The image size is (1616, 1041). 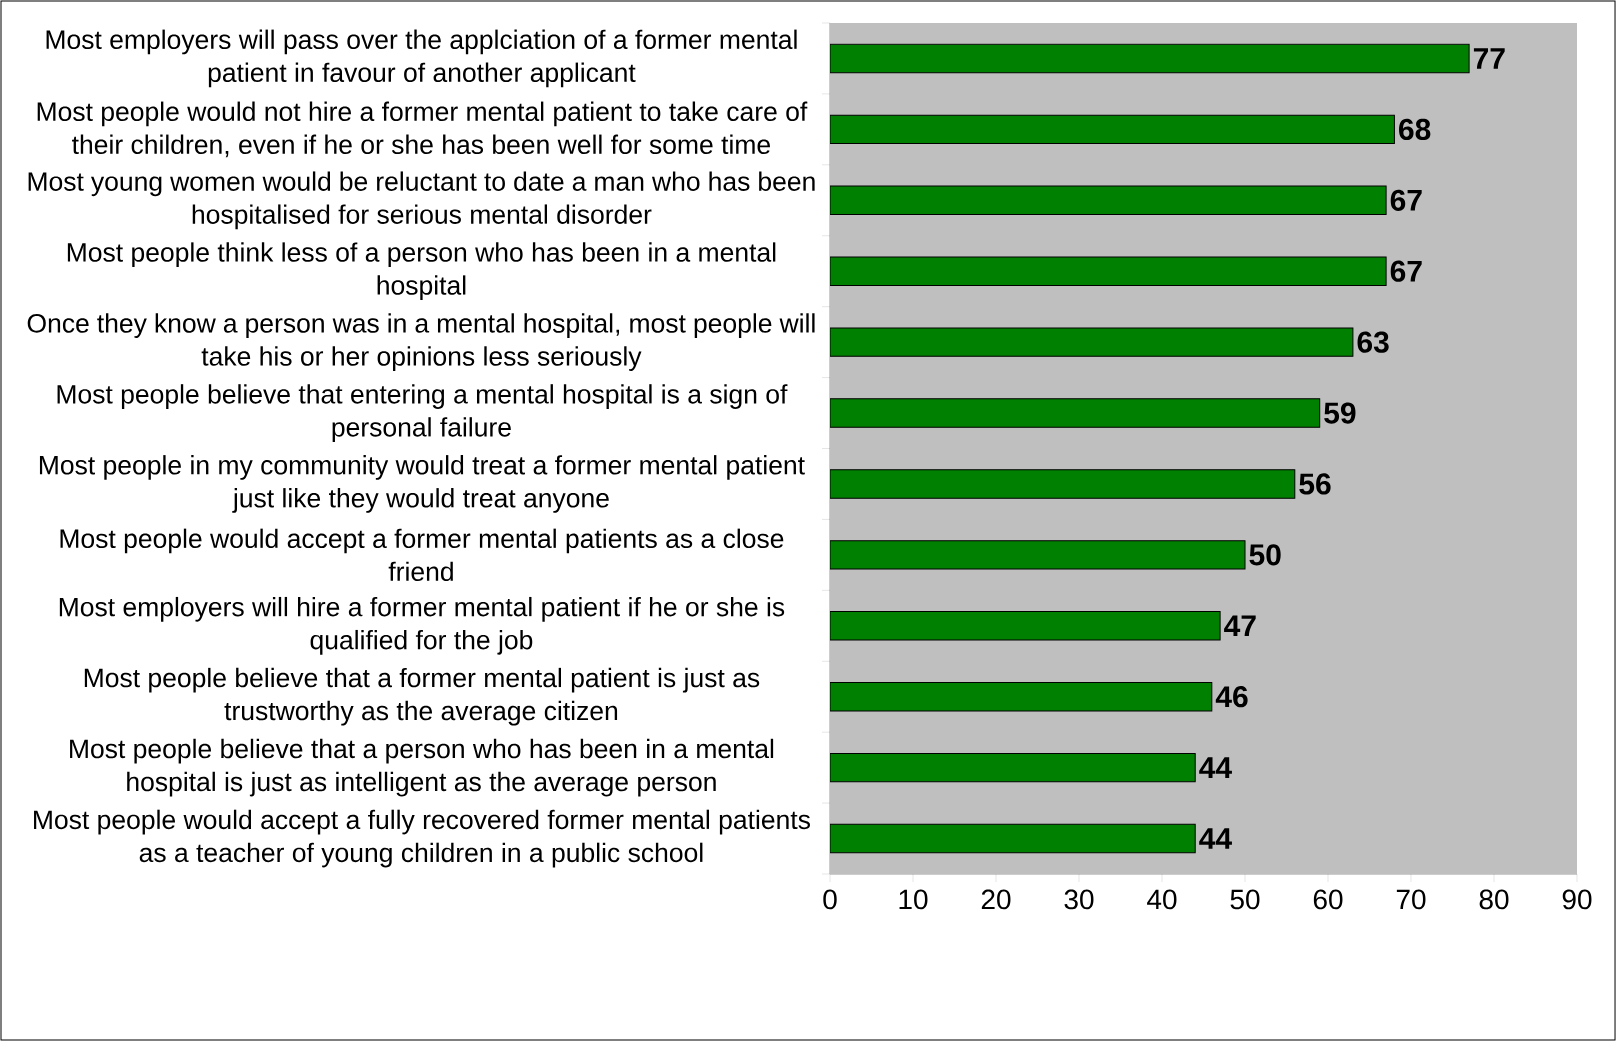 I want to click on x-tick-label: 70, so click(x=1411, y=899).